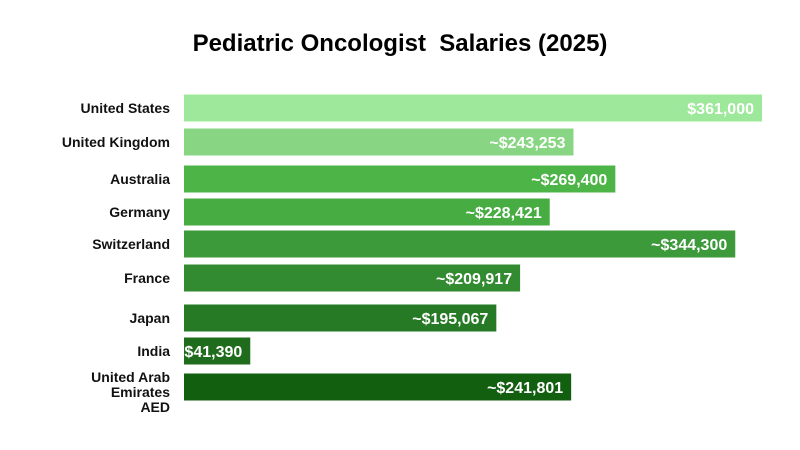 Image resolution: width=800 pixels, height=450 pixels. What do you see at coordinates (131, 244) in the screenshot?
I see `category-label: Switzerland` at bounding box center [131, 244].